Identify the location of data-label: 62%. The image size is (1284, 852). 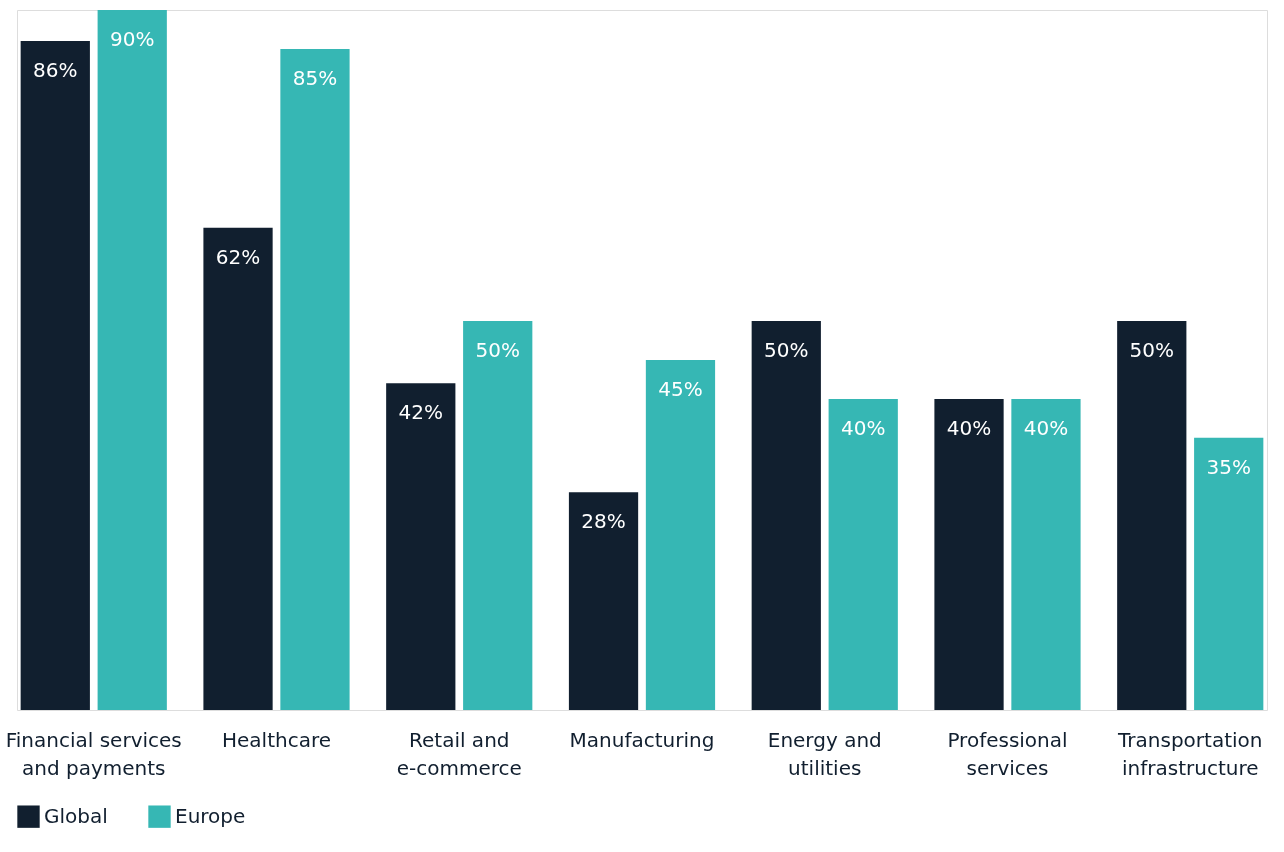
(238, 256).